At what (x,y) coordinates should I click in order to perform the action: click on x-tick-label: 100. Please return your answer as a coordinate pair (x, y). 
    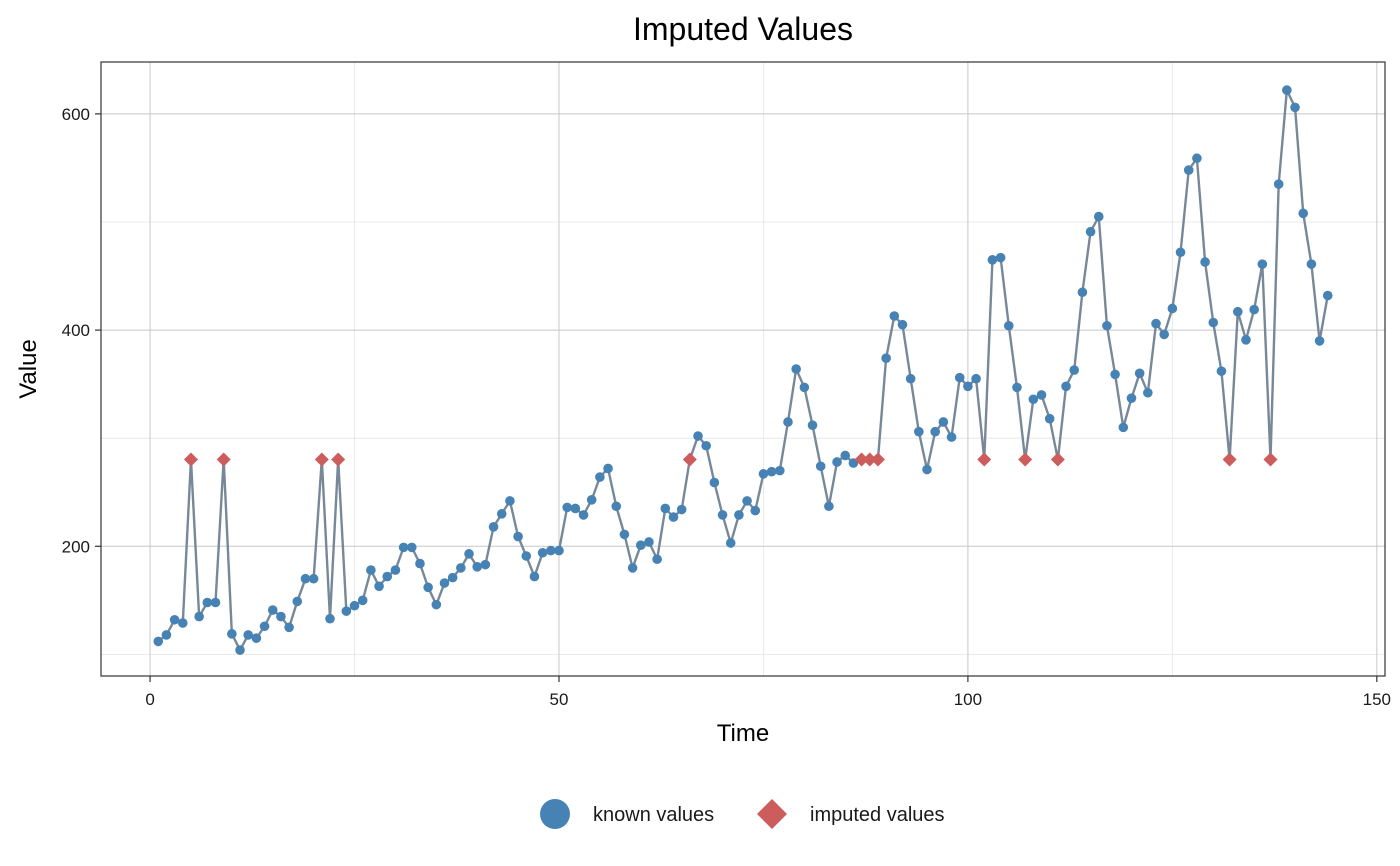
    Looking at the image, I should click on (968, 699).